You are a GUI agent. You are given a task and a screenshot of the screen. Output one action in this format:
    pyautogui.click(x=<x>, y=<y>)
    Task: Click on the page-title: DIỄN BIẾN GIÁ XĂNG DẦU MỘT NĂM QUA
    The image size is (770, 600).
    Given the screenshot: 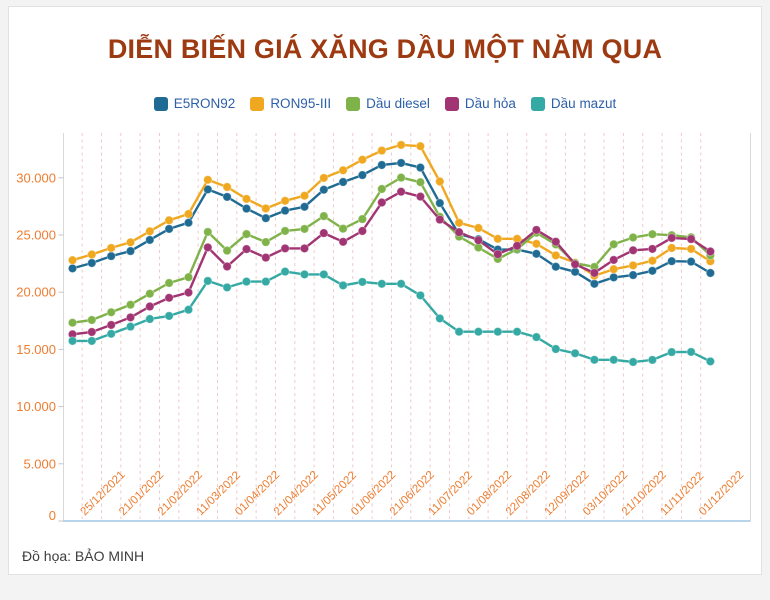 What is the action you would take?
    pyautogui.click(x=385, y=49)
    